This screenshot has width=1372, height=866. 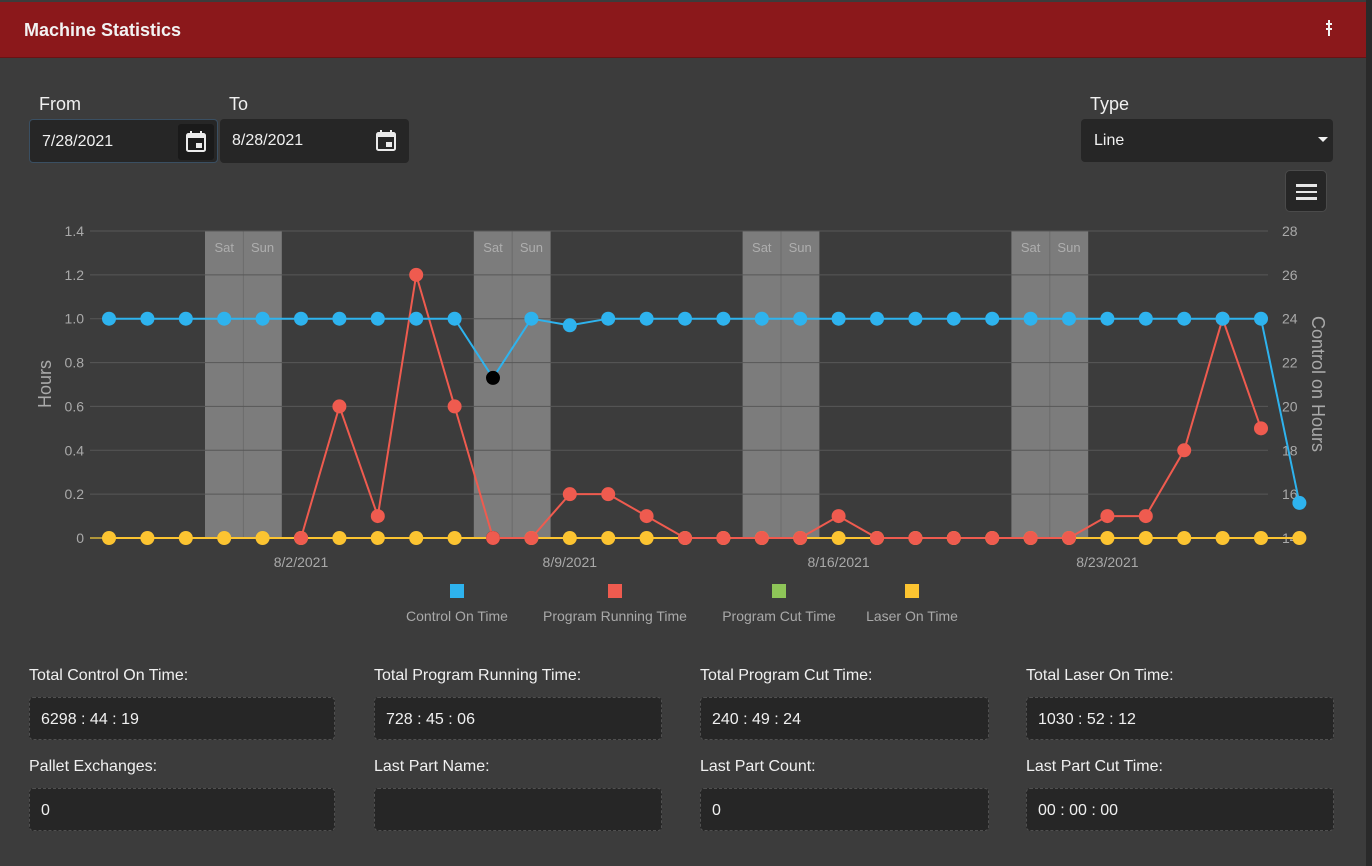 What do you see at coordinates (1290, 494) in the screenshot?
I see `y-right-tick: 16` at bounding box center [1290, 494].